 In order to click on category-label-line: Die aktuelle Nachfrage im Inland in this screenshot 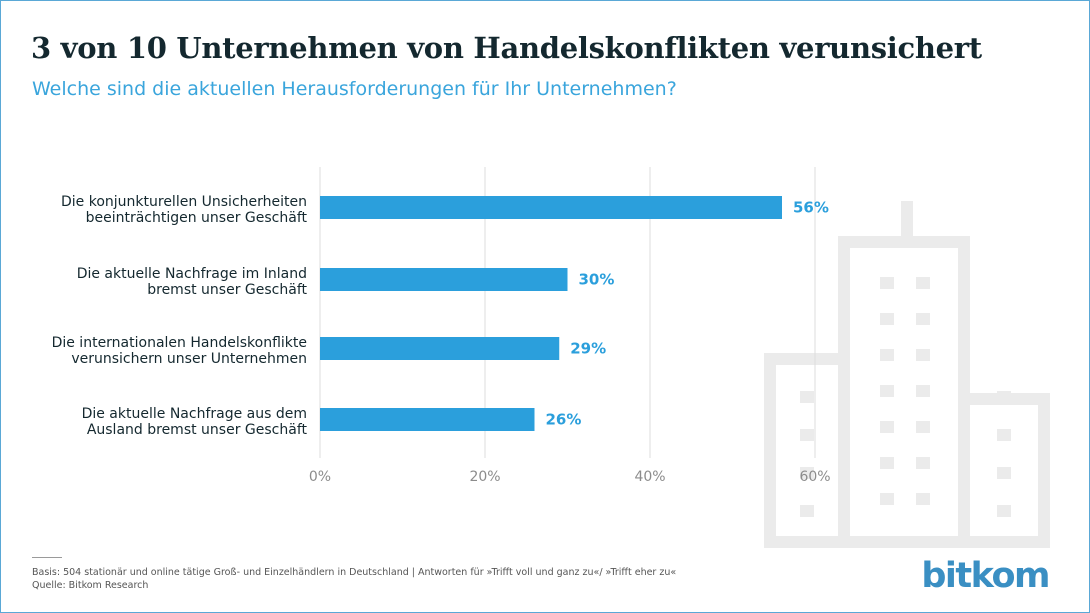, I will do `click(192, 274)`.